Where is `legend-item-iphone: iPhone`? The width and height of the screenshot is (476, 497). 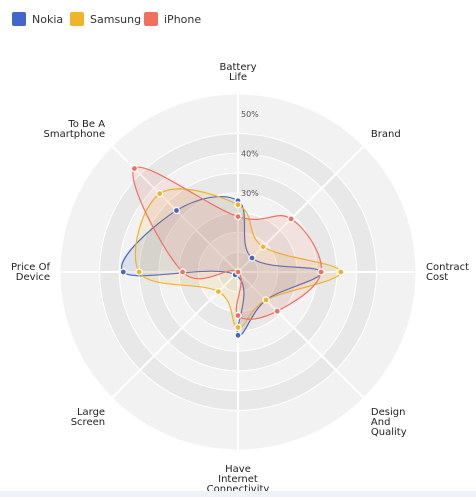
legend-item-iphone: iPhone is located at coordinates (172, 19).